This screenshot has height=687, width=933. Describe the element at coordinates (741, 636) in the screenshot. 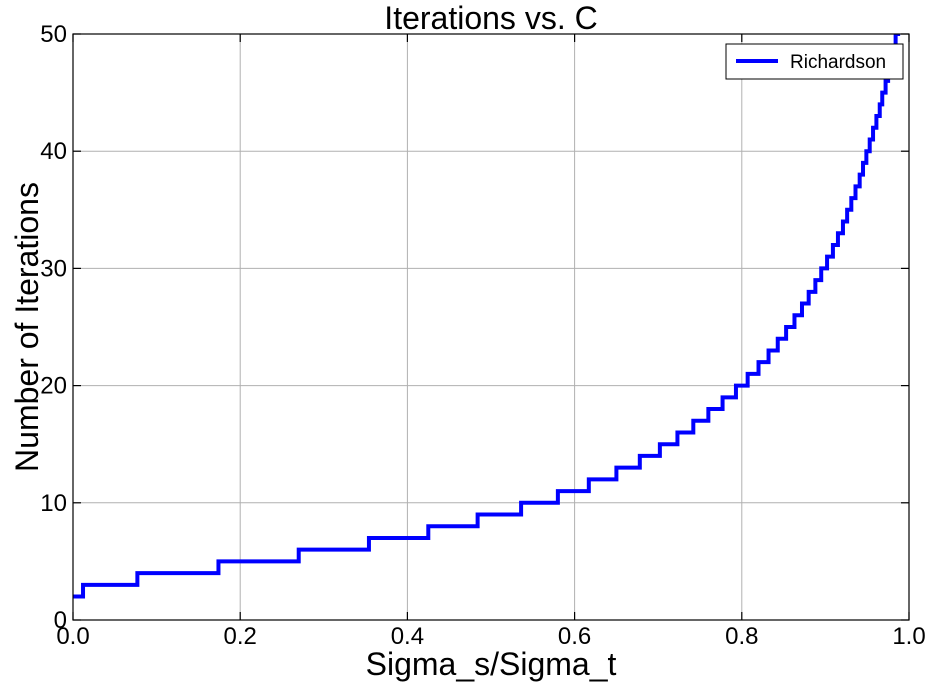

I see `x-tick-label: 0.8` at that location.